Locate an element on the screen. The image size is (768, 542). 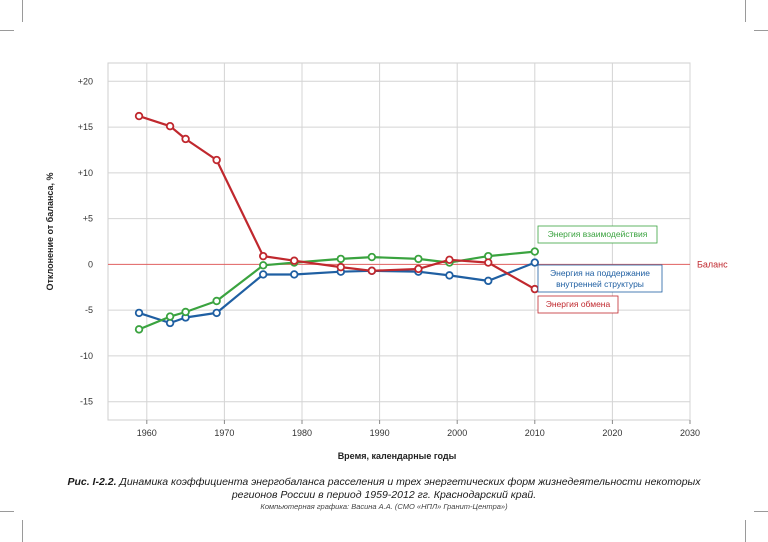
x-tick-label: 1960 is located at coordinates (147, 433).